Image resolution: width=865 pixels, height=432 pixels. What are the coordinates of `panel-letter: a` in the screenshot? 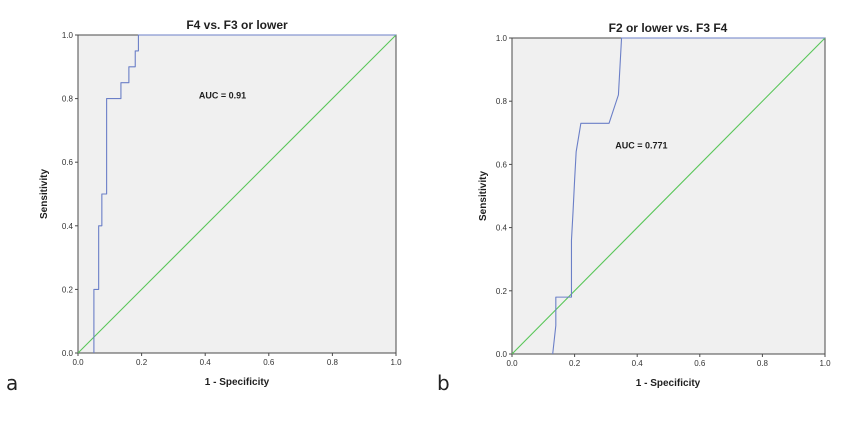 It's located at (12, 383).